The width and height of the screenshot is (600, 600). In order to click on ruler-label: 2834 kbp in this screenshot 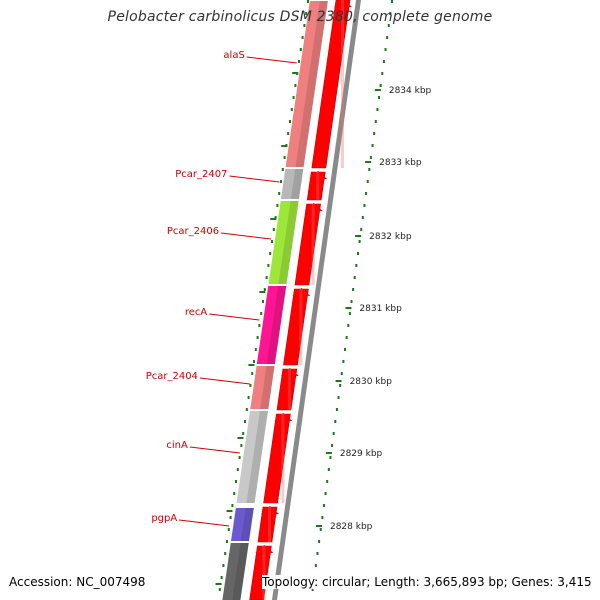, I will do `click(410, 91)`.